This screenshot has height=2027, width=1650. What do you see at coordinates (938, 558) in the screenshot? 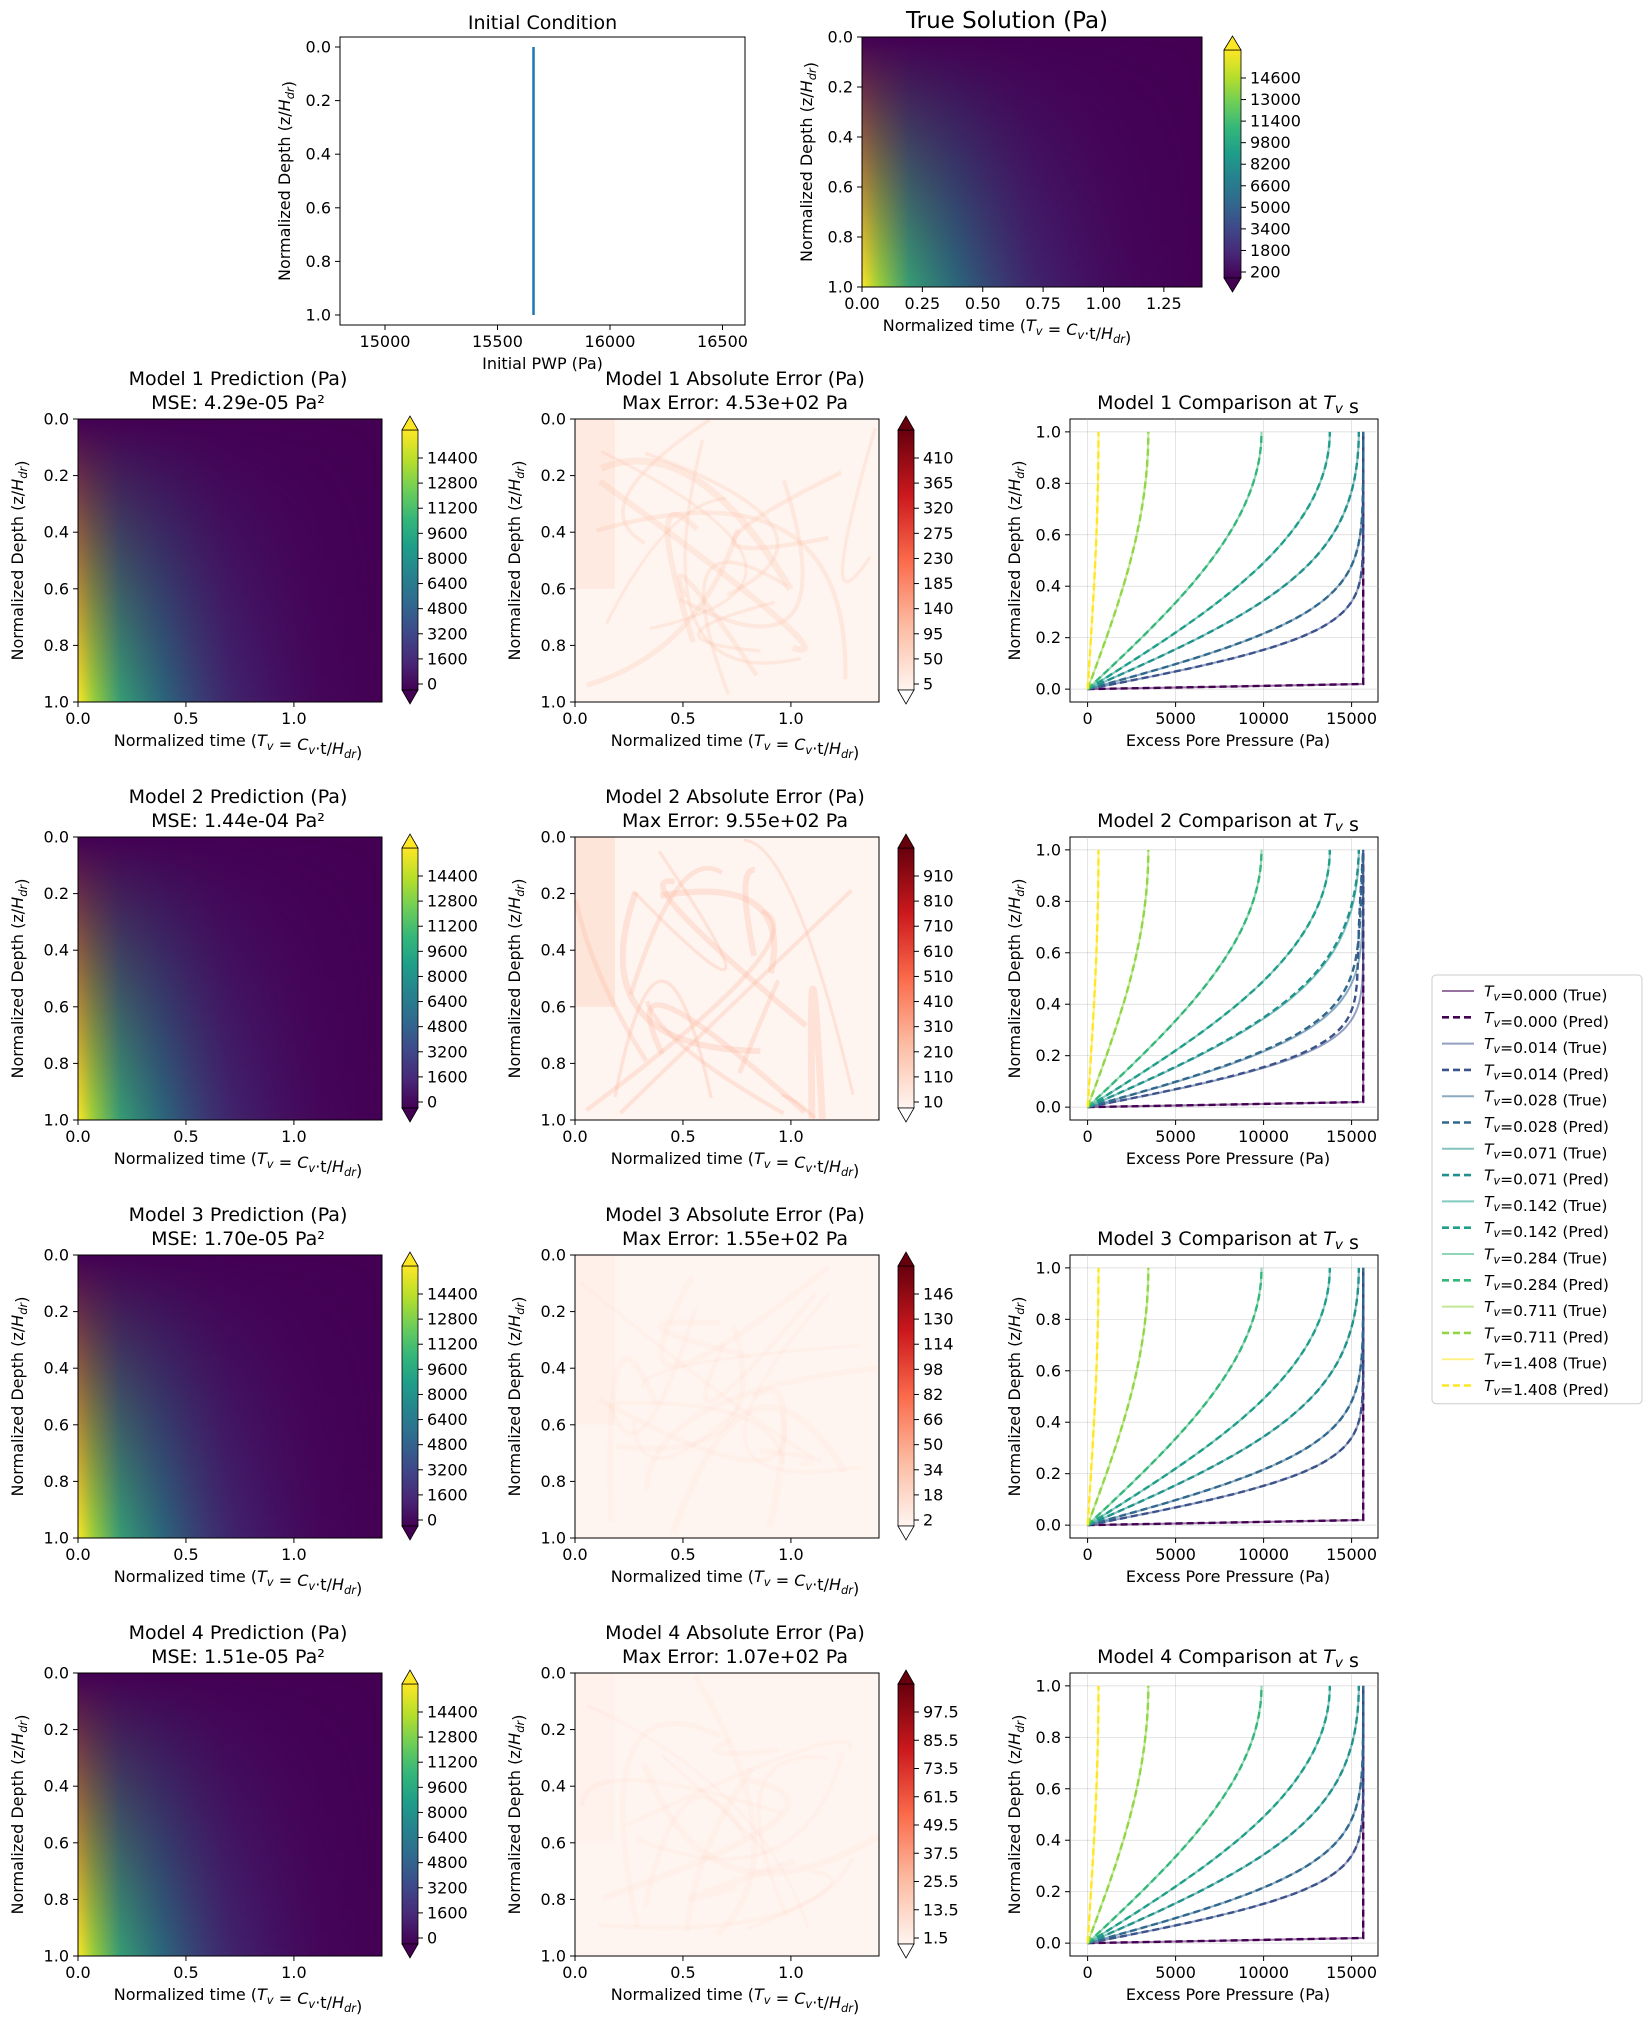
I see `colorbar-tick-label: 230` at bounding box center [938, 558].